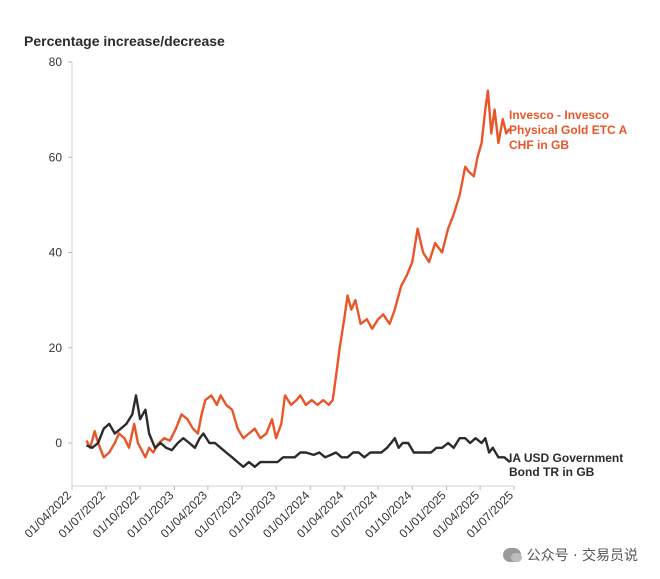  I want to click on y-axis-label: Percentage increase/decrease, so click(124, 41).